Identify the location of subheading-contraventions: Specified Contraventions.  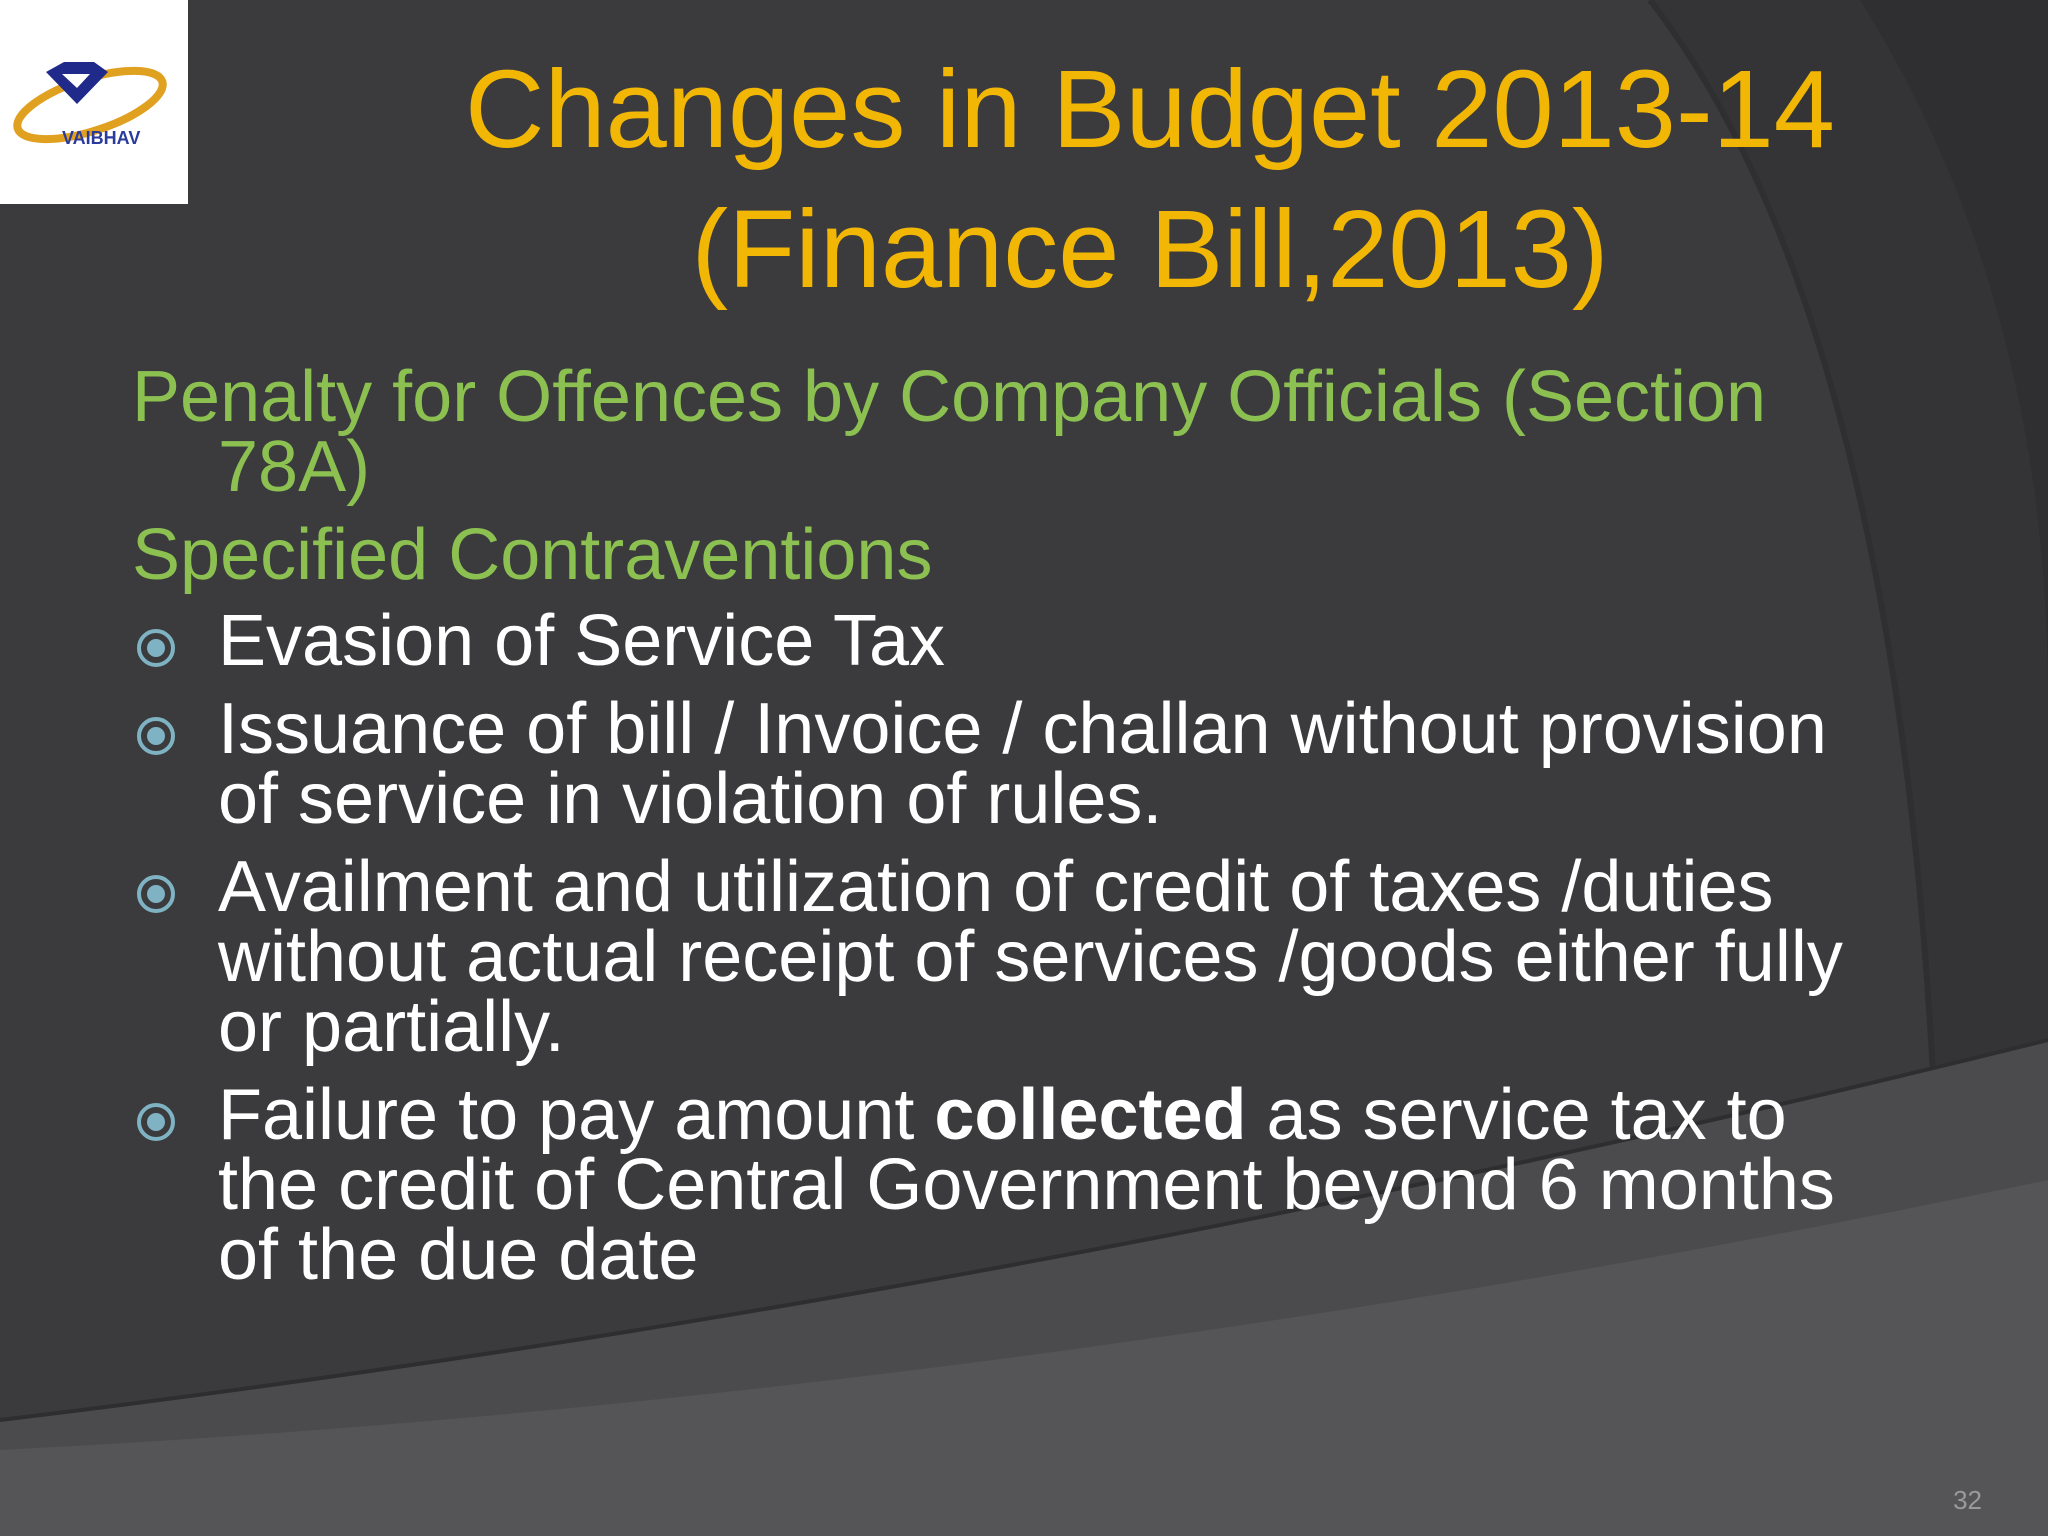
(532, 555).